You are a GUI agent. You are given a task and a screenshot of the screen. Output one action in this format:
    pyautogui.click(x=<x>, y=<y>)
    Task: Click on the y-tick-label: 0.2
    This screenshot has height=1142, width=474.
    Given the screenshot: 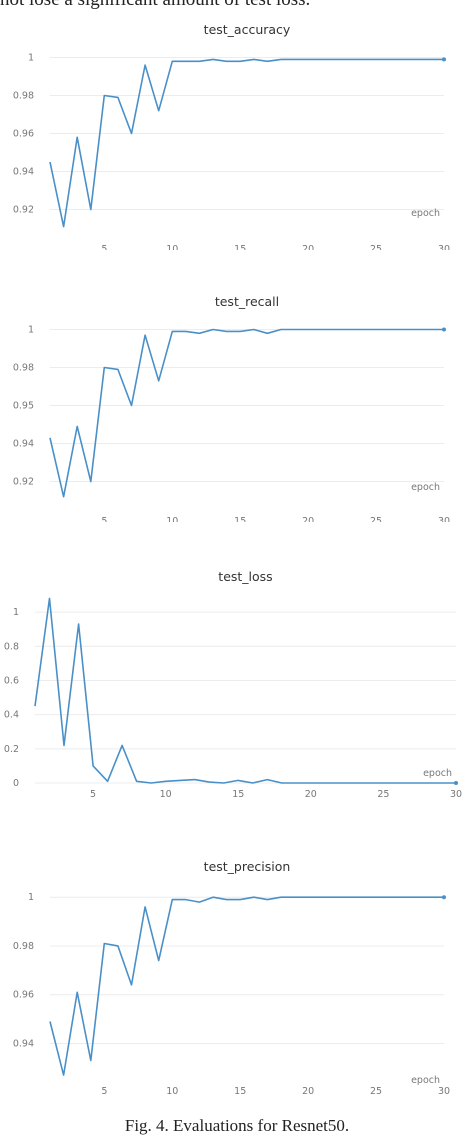 What is the action you would take?
    pyautogui.click(x=11, y=749)
    